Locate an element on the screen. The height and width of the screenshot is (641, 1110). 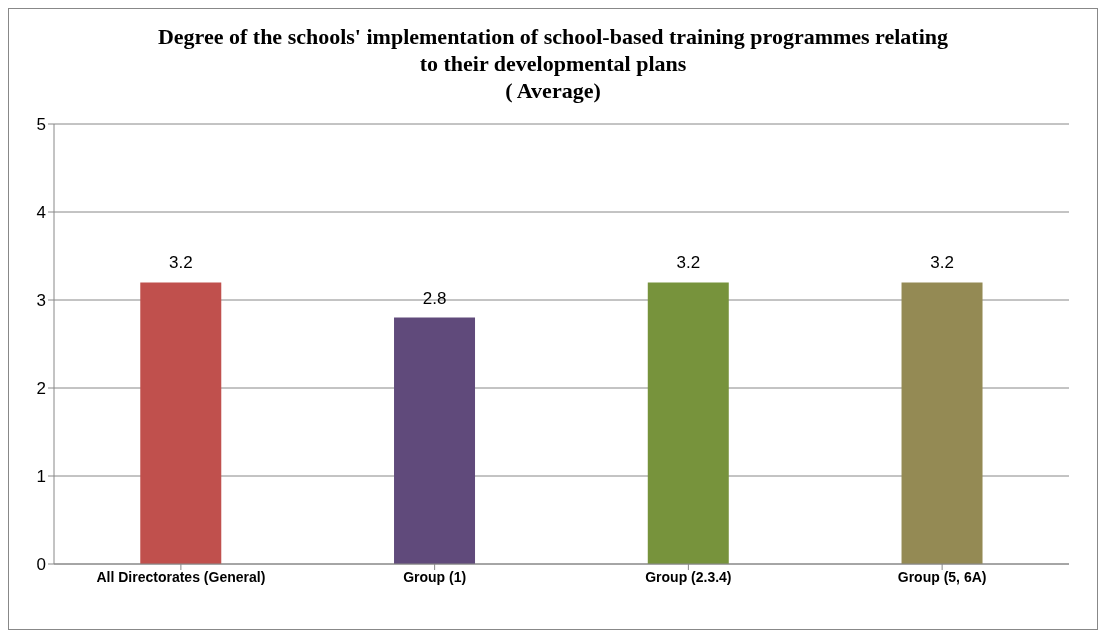
y-tick-label: 4 is located at coordinates (41, 213).